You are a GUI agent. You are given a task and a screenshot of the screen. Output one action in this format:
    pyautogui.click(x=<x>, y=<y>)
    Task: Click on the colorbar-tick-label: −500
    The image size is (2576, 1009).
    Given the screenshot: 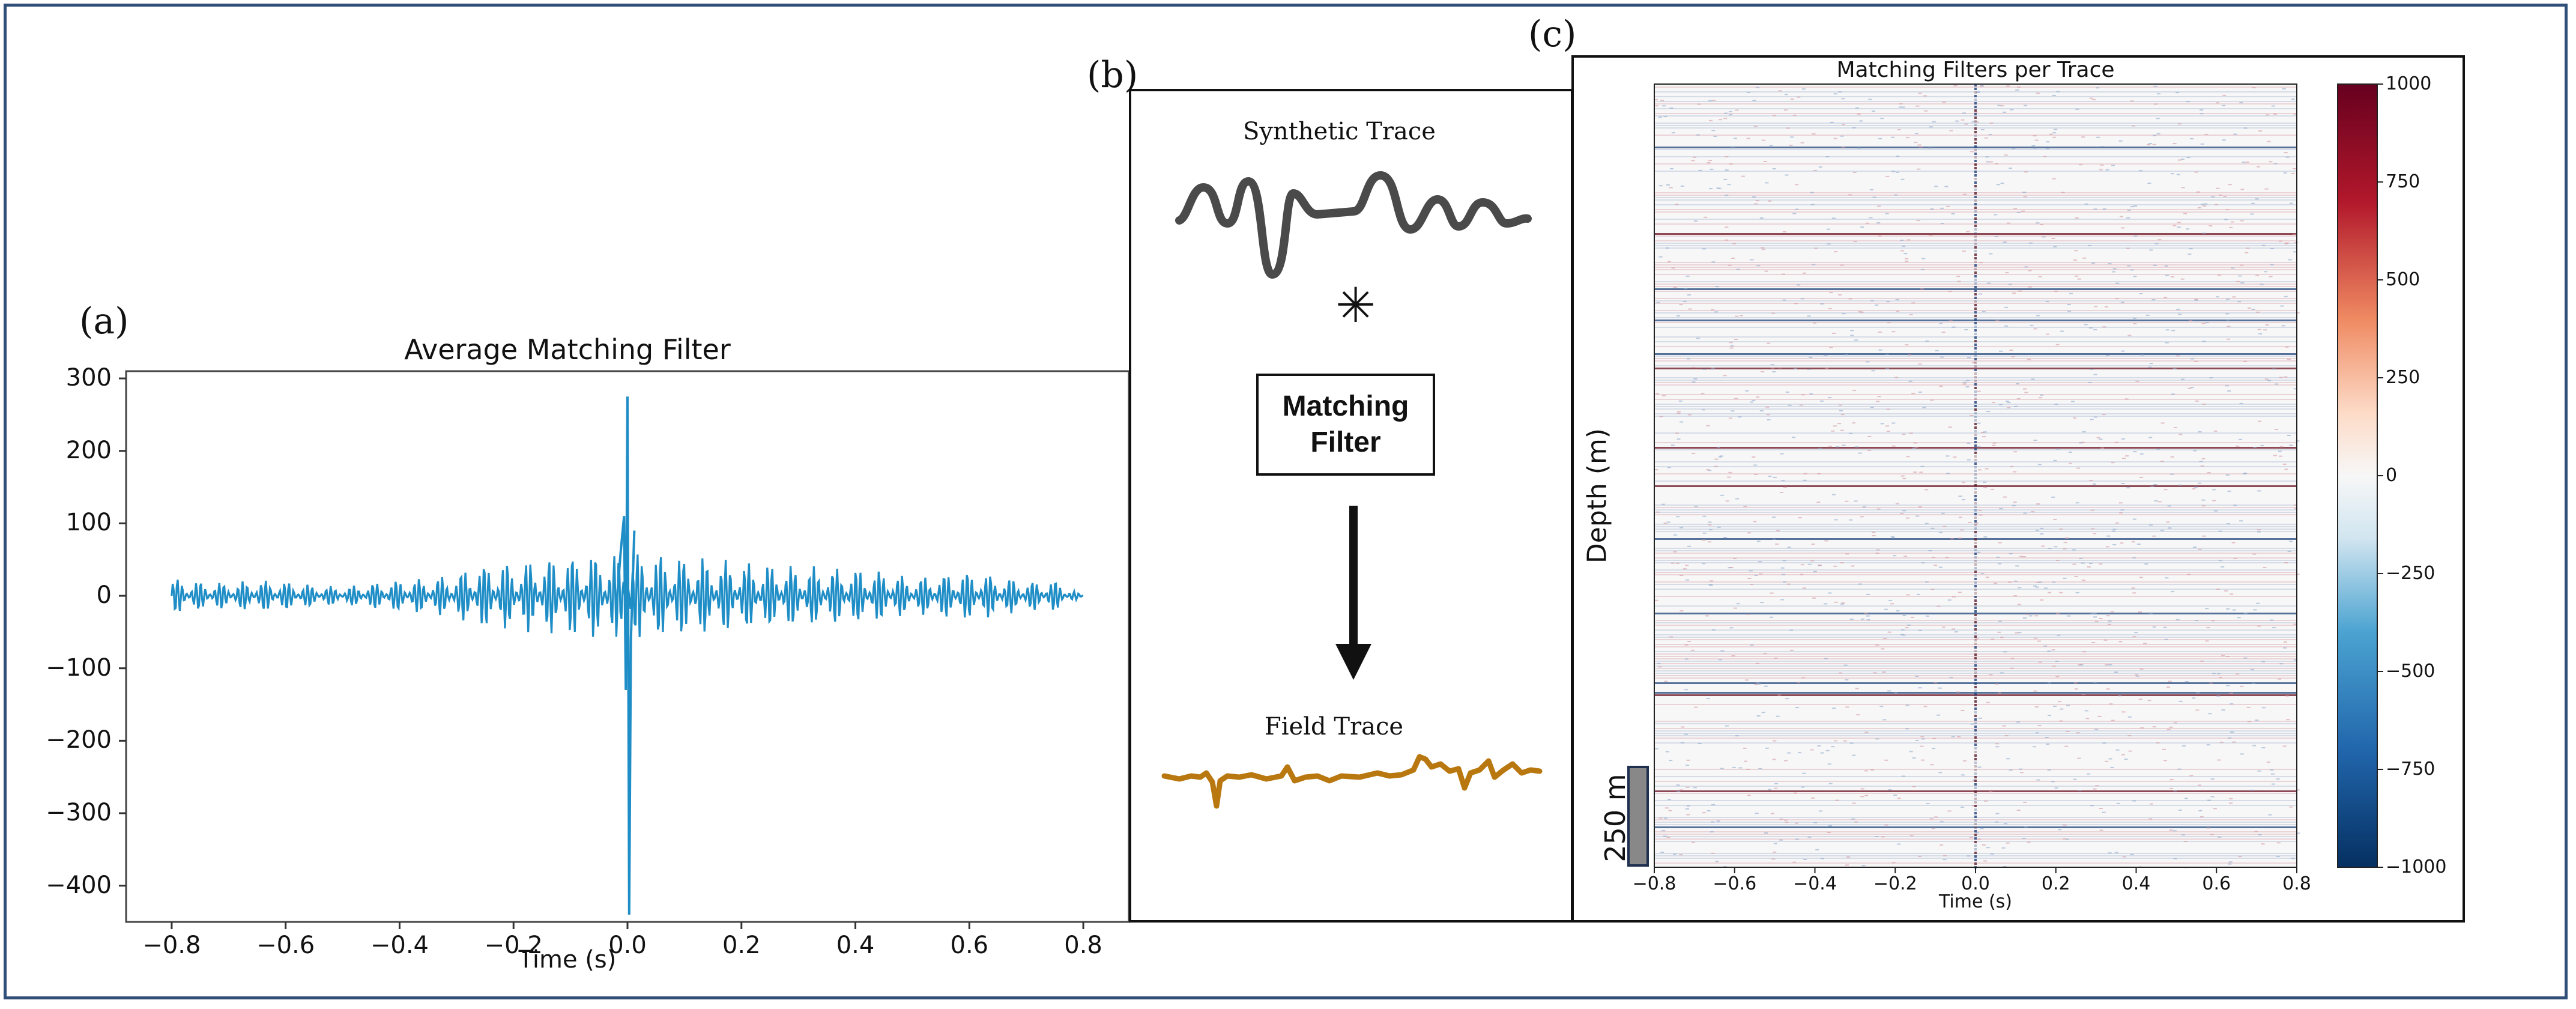 What is the action you would take?
    pyautogui.click(x=2410, y=671)
    